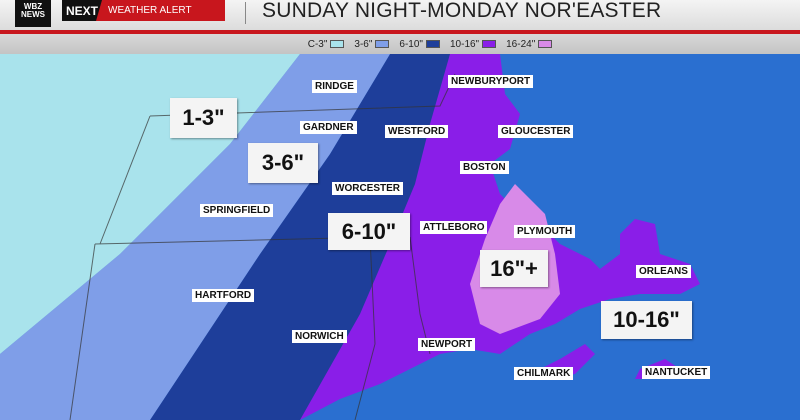 The image size is (800, 420). What do you see at coordinates (411, 44) in the screenshot?
I see `legend-label: 6-10"` at bounding box center [411, 44].